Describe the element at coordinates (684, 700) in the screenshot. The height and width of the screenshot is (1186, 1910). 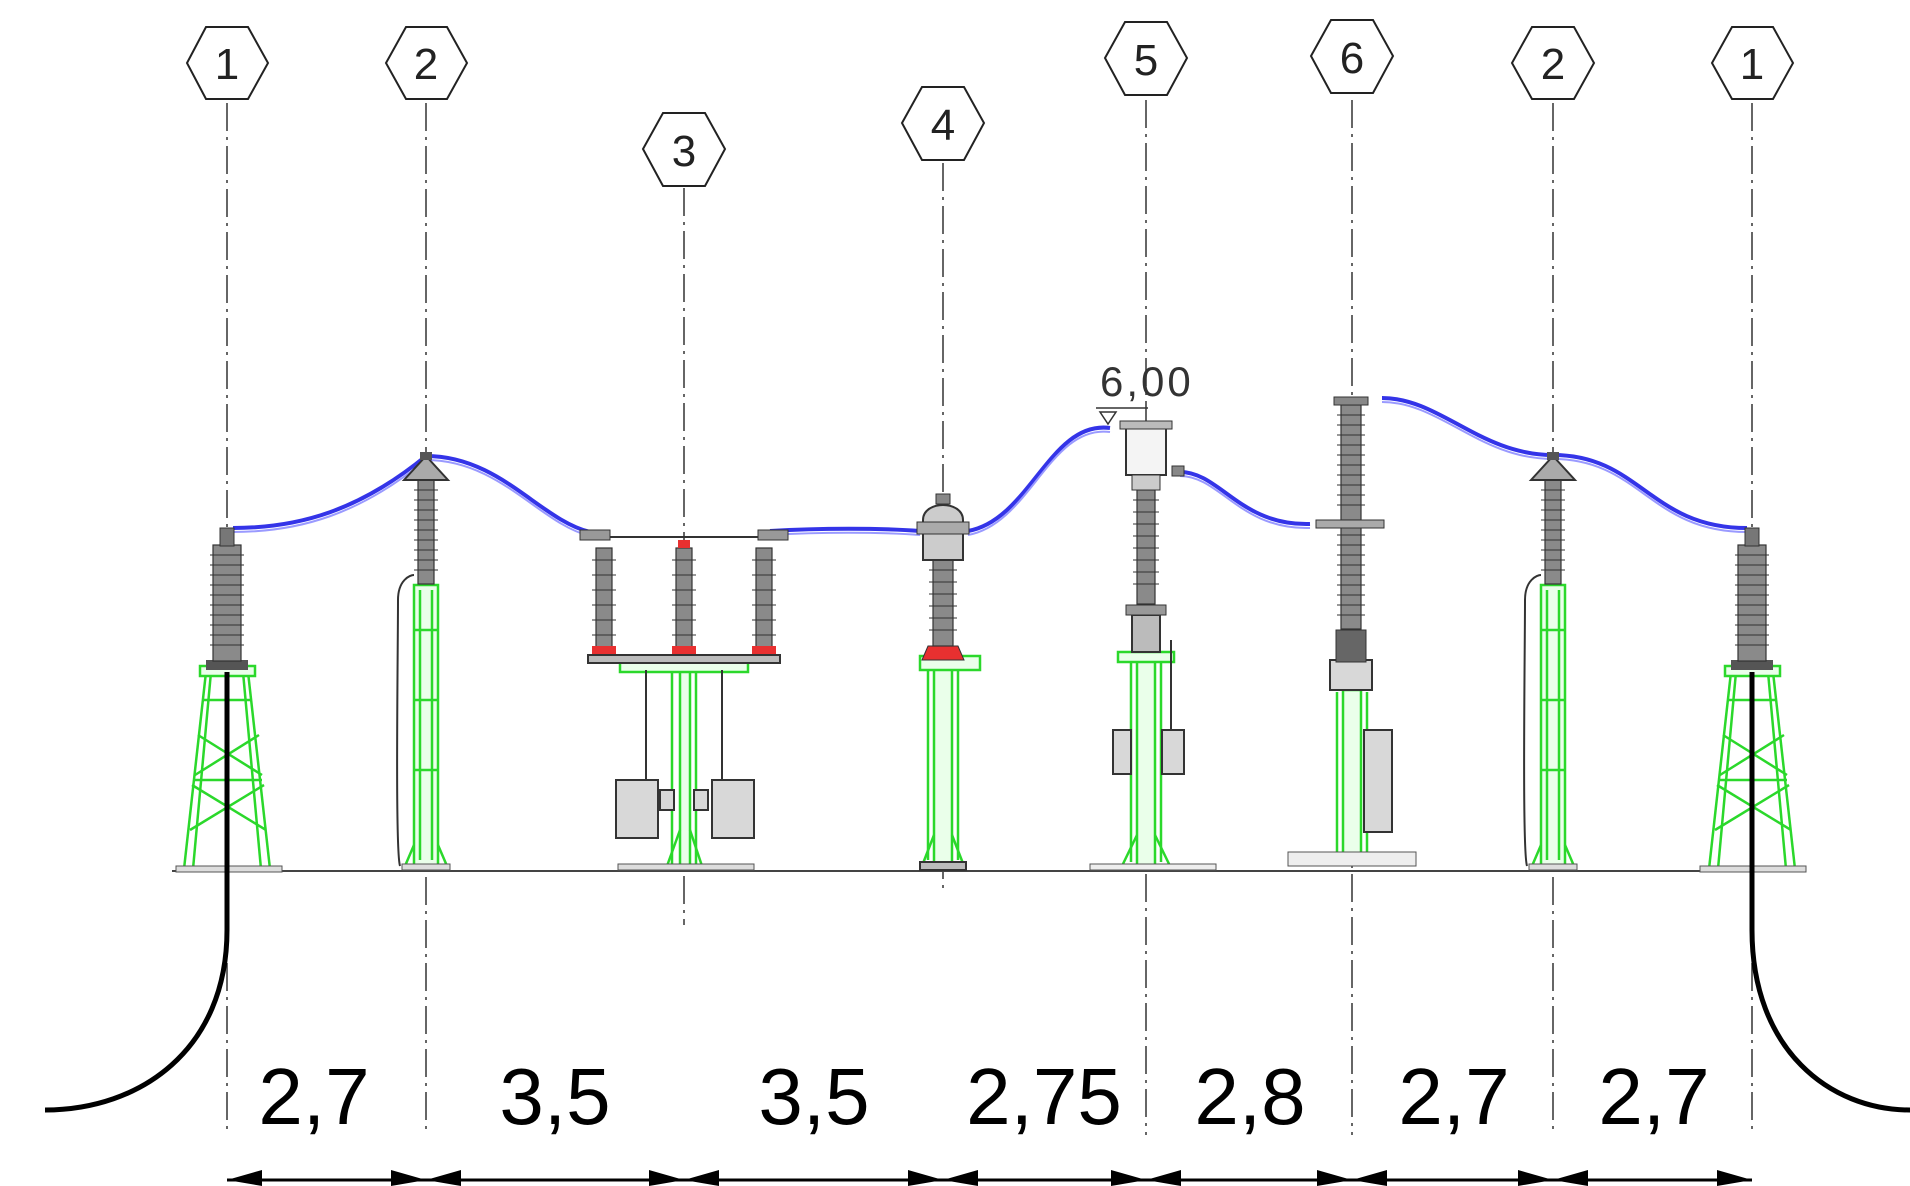
I see `disconnector` at that location.